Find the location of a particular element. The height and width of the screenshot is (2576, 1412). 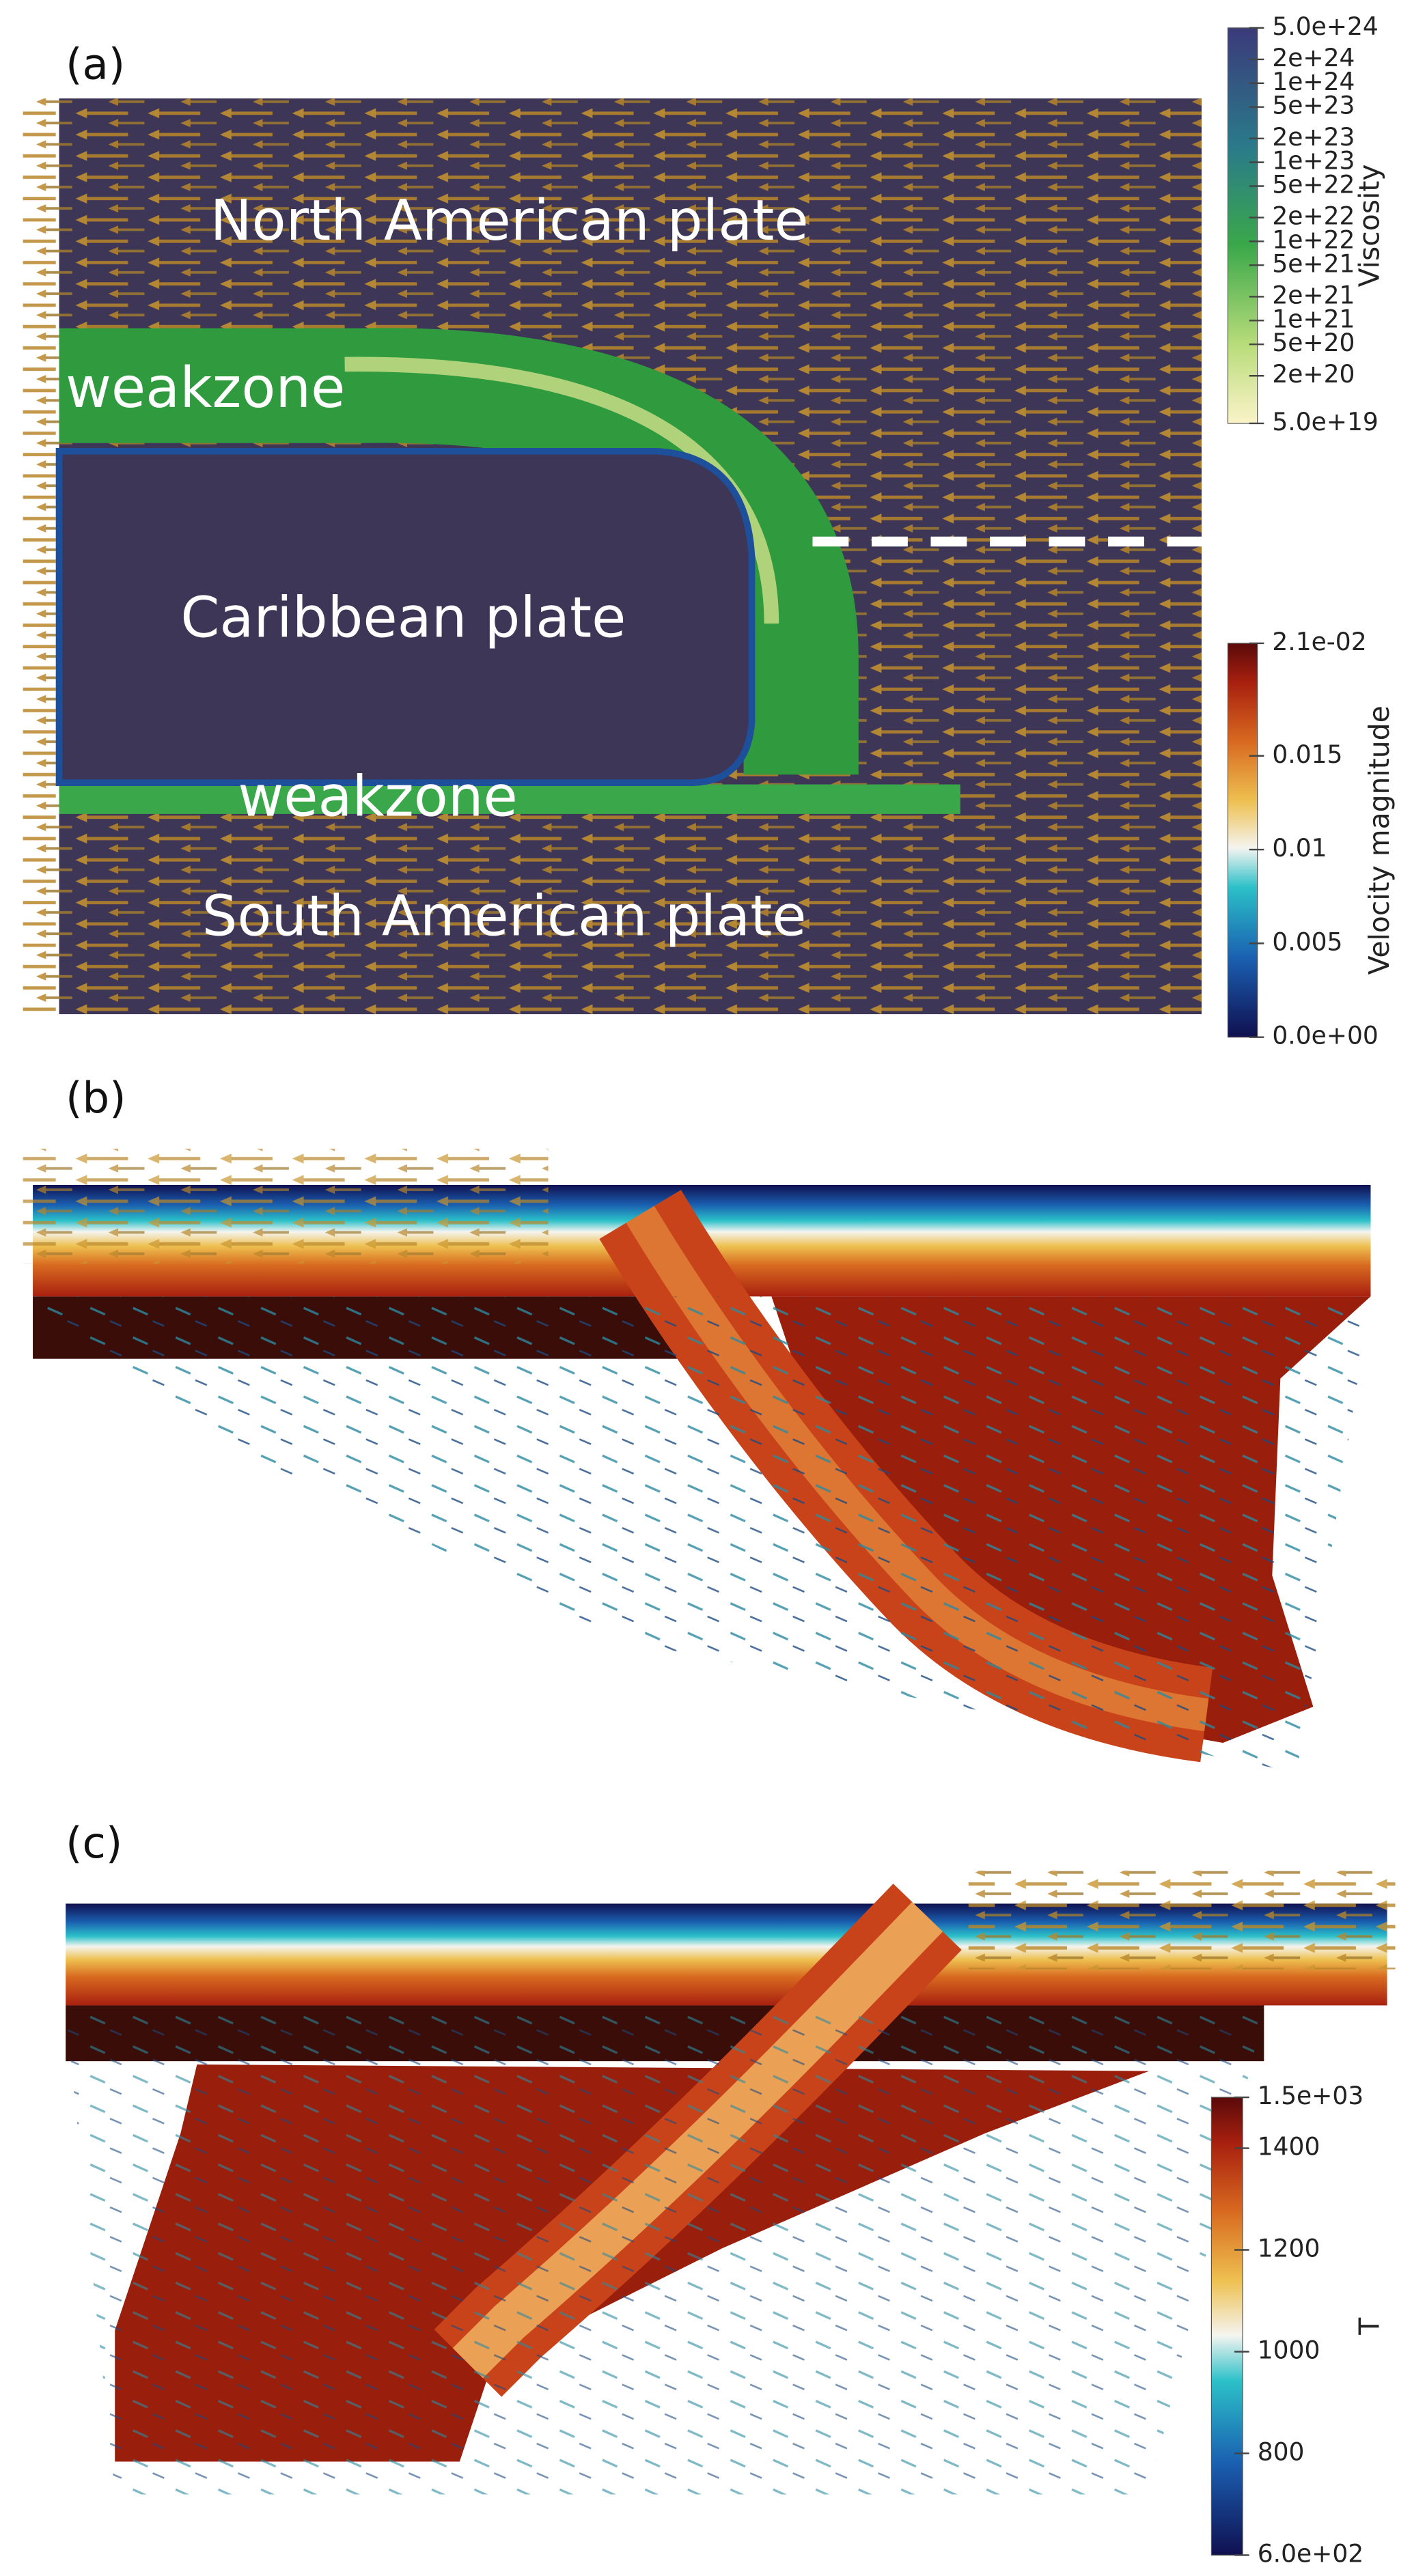

colorbar-tick-label: 5.0e+24 is located at coordinates (1325, 27).